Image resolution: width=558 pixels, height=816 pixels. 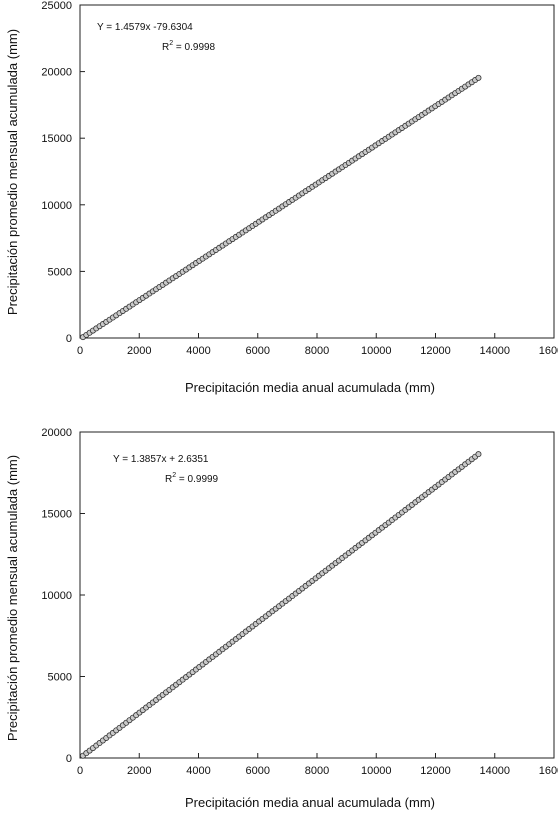 I want to click on chart-1-r-squared: R2 = 0.9998, so click(x=189, y=46).